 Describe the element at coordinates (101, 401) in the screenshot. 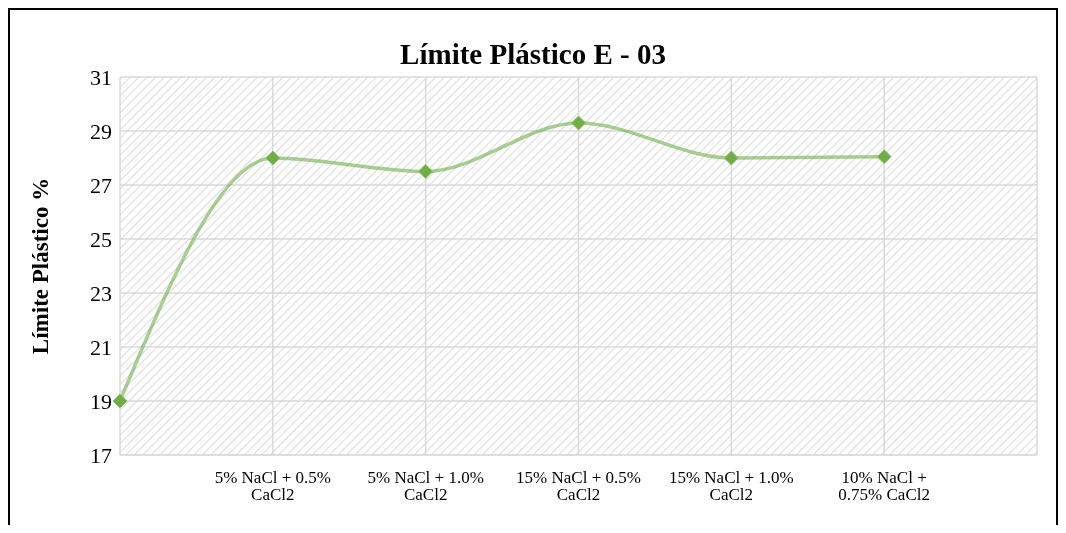

I see `y-tick-label: 19` at that location.